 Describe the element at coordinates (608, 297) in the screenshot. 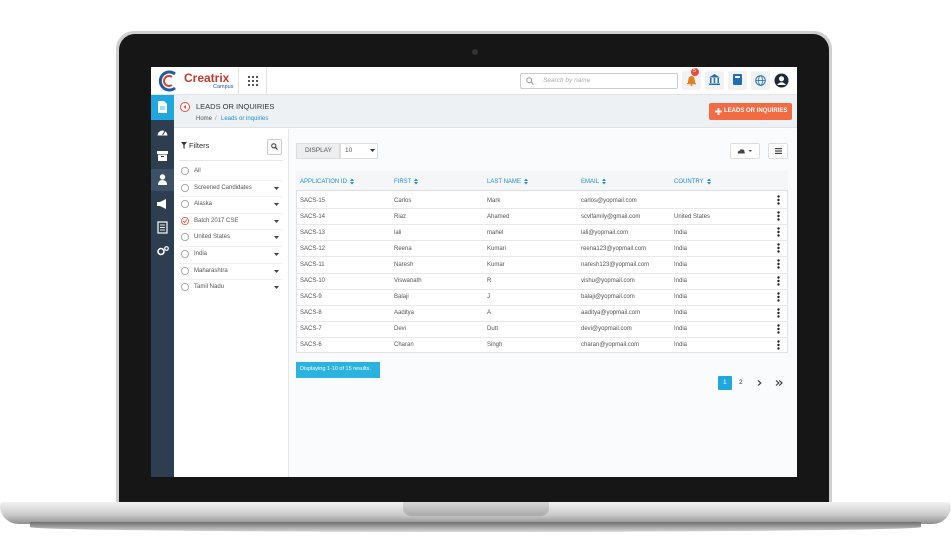

I see `table-cell: balaji@yopmail.com` at that location.